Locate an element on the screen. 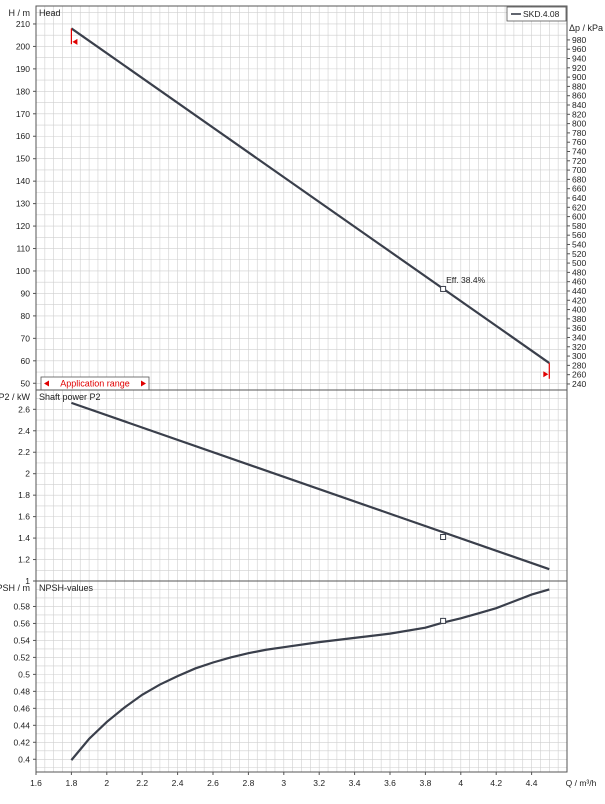  y-axis-label: H / m is located at coordinates (20, 13).